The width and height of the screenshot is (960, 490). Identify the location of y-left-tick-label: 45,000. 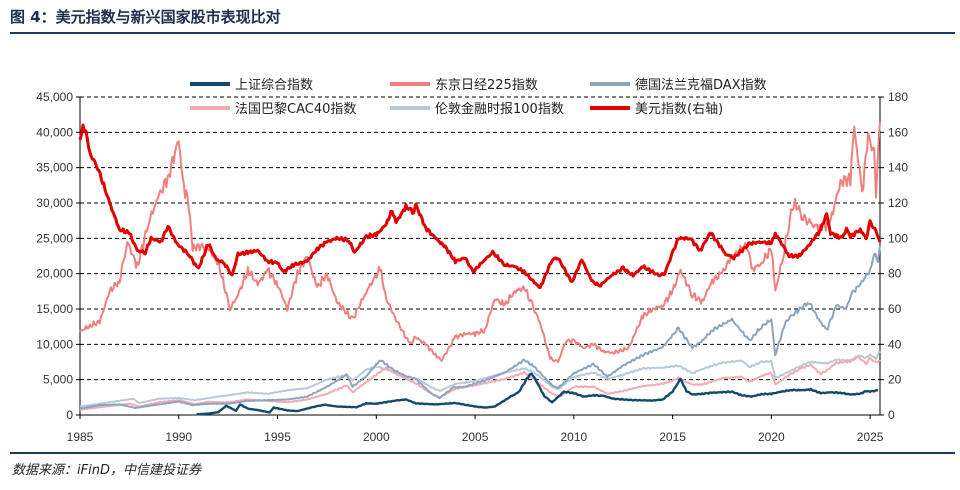
(54, 97).